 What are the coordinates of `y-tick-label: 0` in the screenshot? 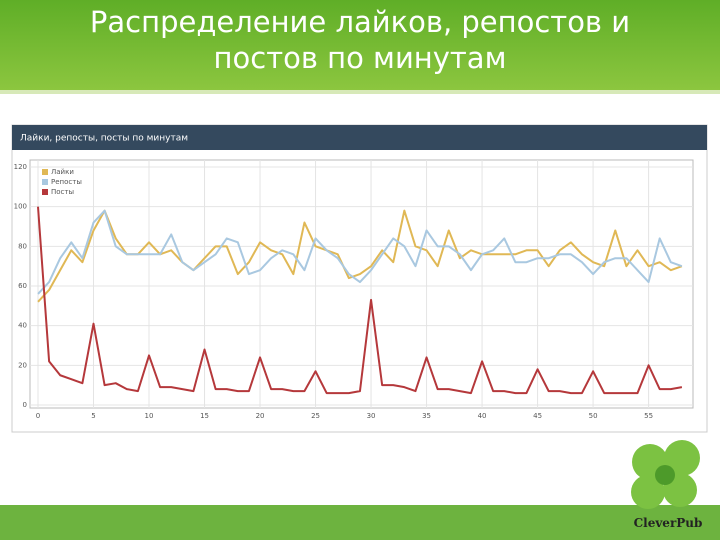 It's located at (25, 405).